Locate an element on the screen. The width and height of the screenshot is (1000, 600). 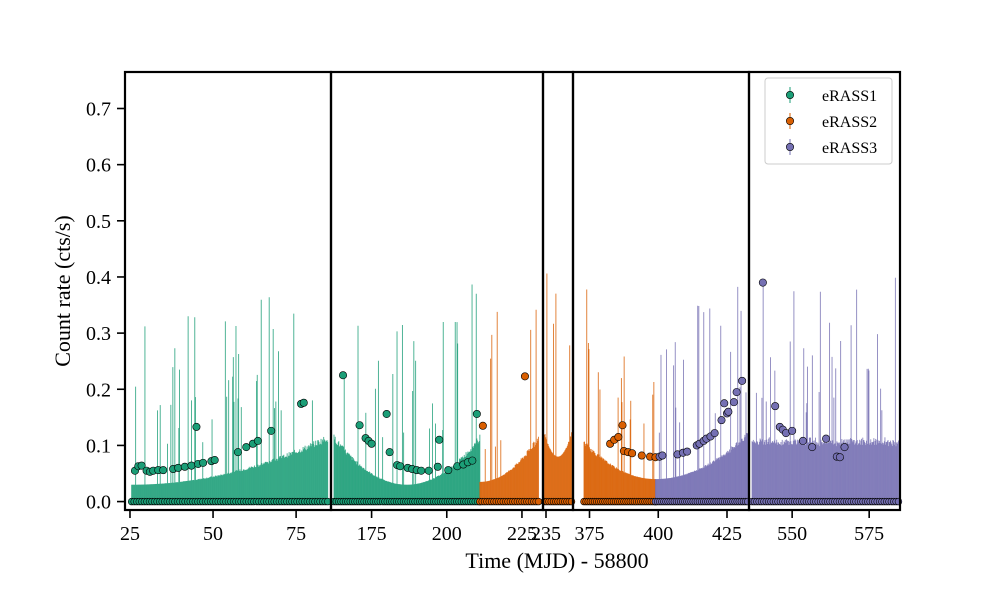
y-axis-label: Count rate (cts/s) is located at coordinates (62, 291).